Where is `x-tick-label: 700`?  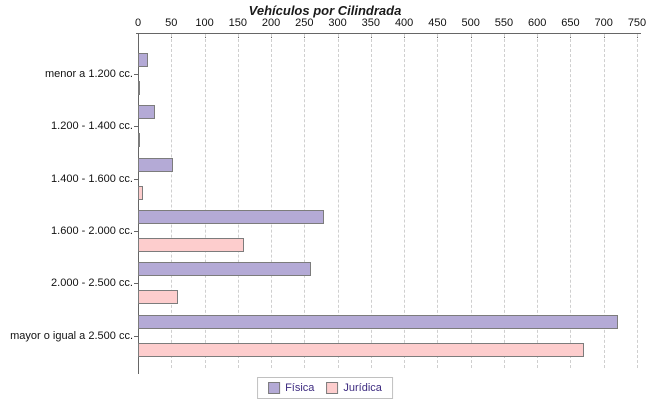 x-tick-label: 700 is located at coordinates (603, 23).